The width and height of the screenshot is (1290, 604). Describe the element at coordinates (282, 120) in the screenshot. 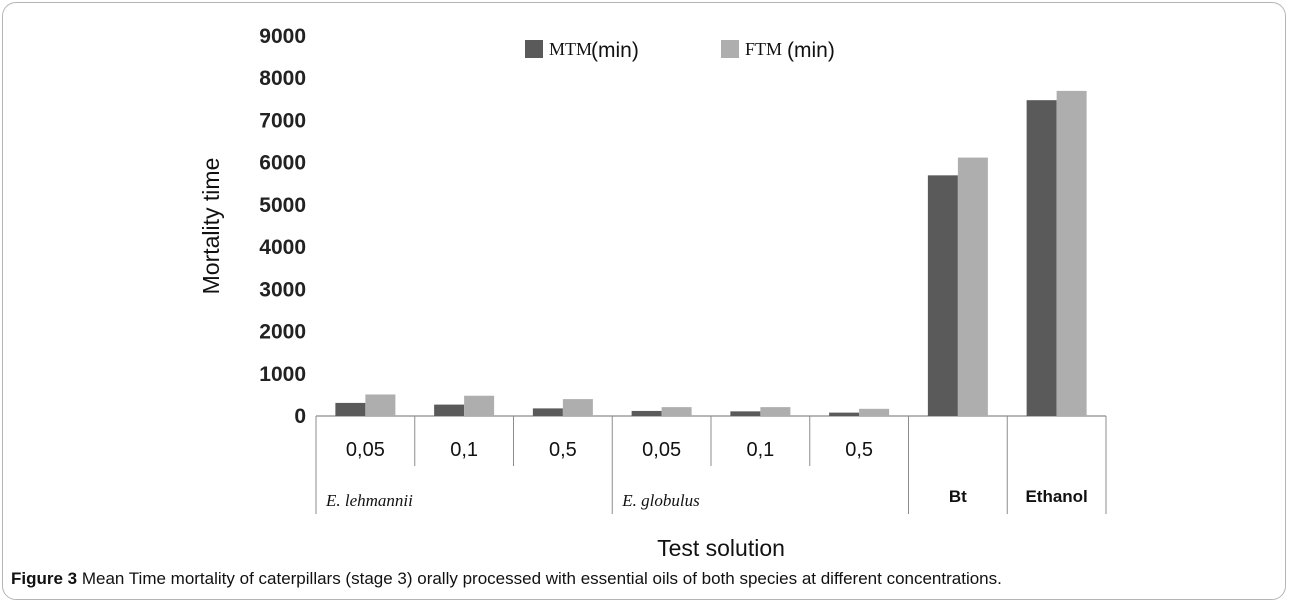

I see `y-tick-label: 7000` at that location.